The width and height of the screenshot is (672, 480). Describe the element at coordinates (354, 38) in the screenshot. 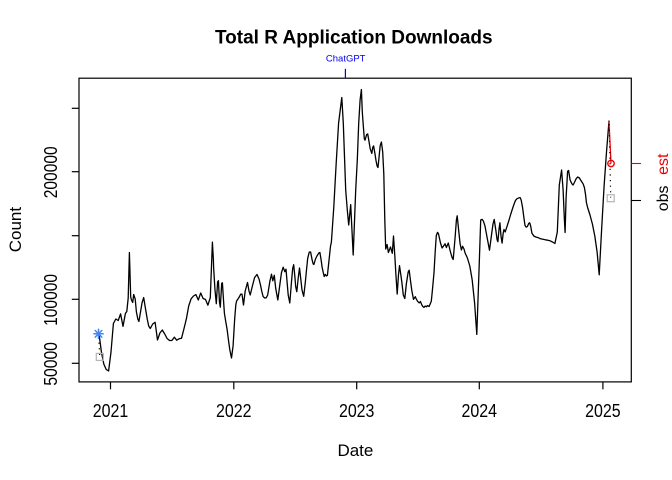

I see `svg-text: Total R Application Downloads` at that location.